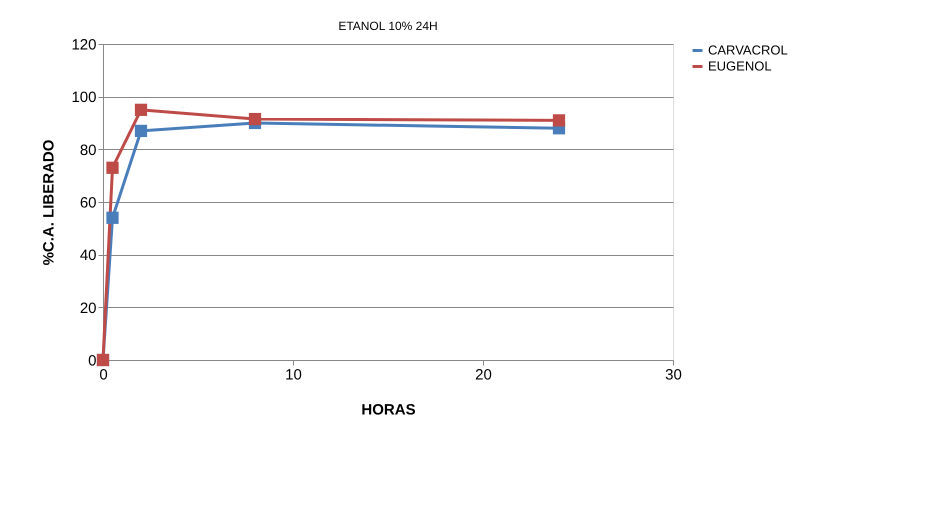  Describe the element at coordinates (88, 150) in the screenshot. I see `y-tick-label: 80` at that location.